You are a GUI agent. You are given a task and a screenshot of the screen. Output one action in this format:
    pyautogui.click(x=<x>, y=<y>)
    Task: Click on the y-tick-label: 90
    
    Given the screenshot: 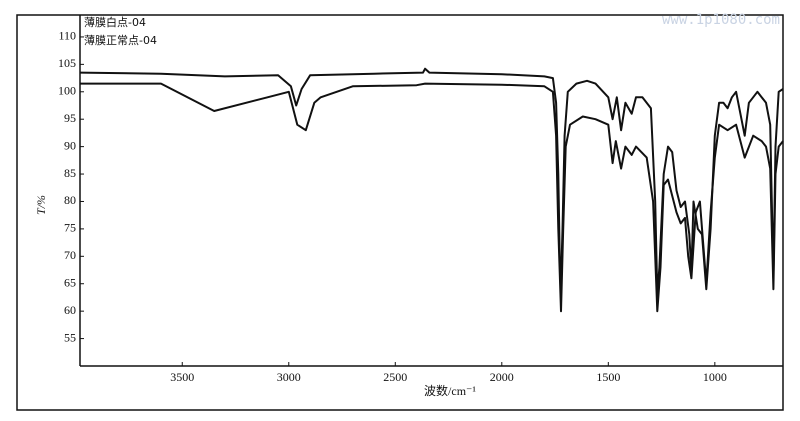 What is the action you would take?
    pyautogui.click(x=70, y=145)
    